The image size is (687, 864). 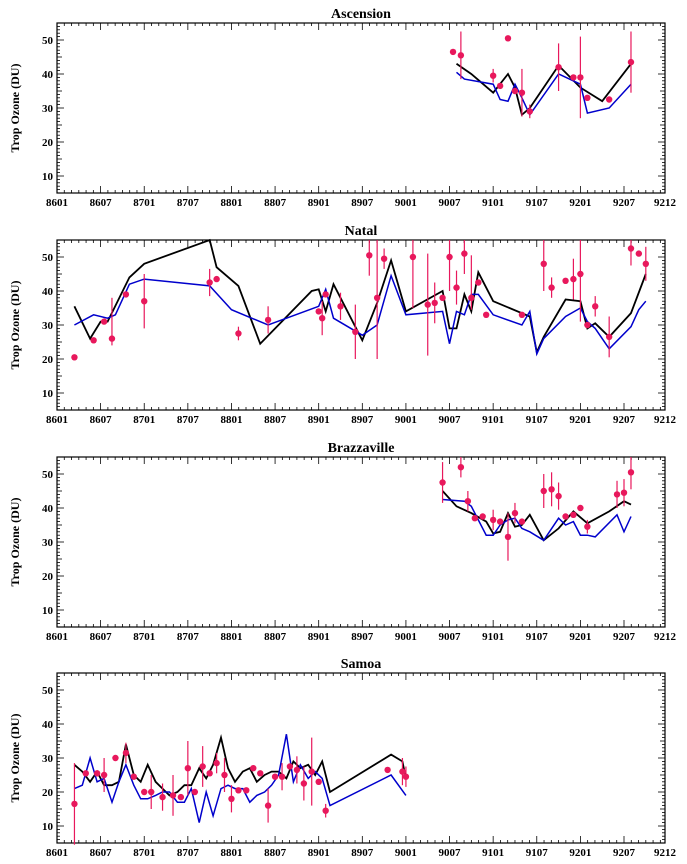 I want to click on panel-title: Natal, so click(x=361, y=231).